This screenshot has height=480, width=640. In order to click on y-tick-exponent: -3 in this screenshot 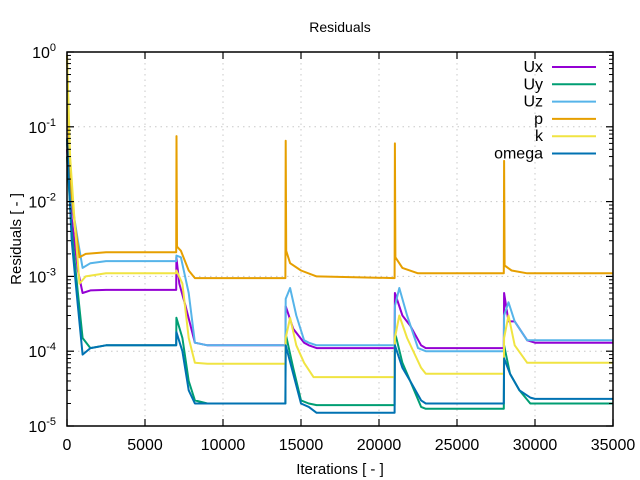, I will do `click(51, 272)`.